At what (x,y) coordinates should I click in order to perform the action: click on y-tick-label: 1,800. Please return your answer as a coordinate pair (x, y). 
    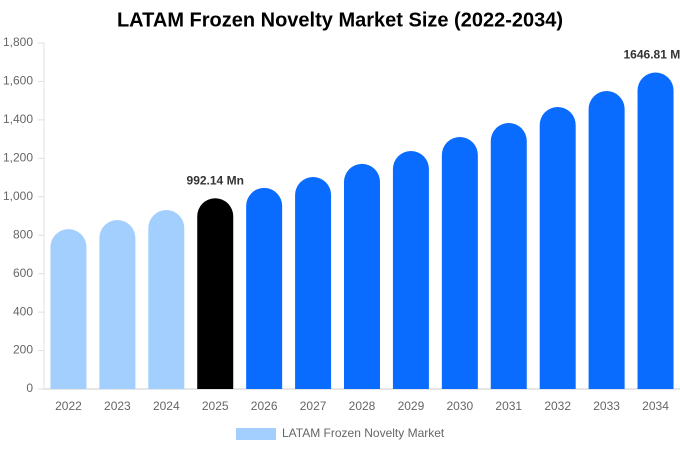
    Looking at the image, I should click on (18, 42).